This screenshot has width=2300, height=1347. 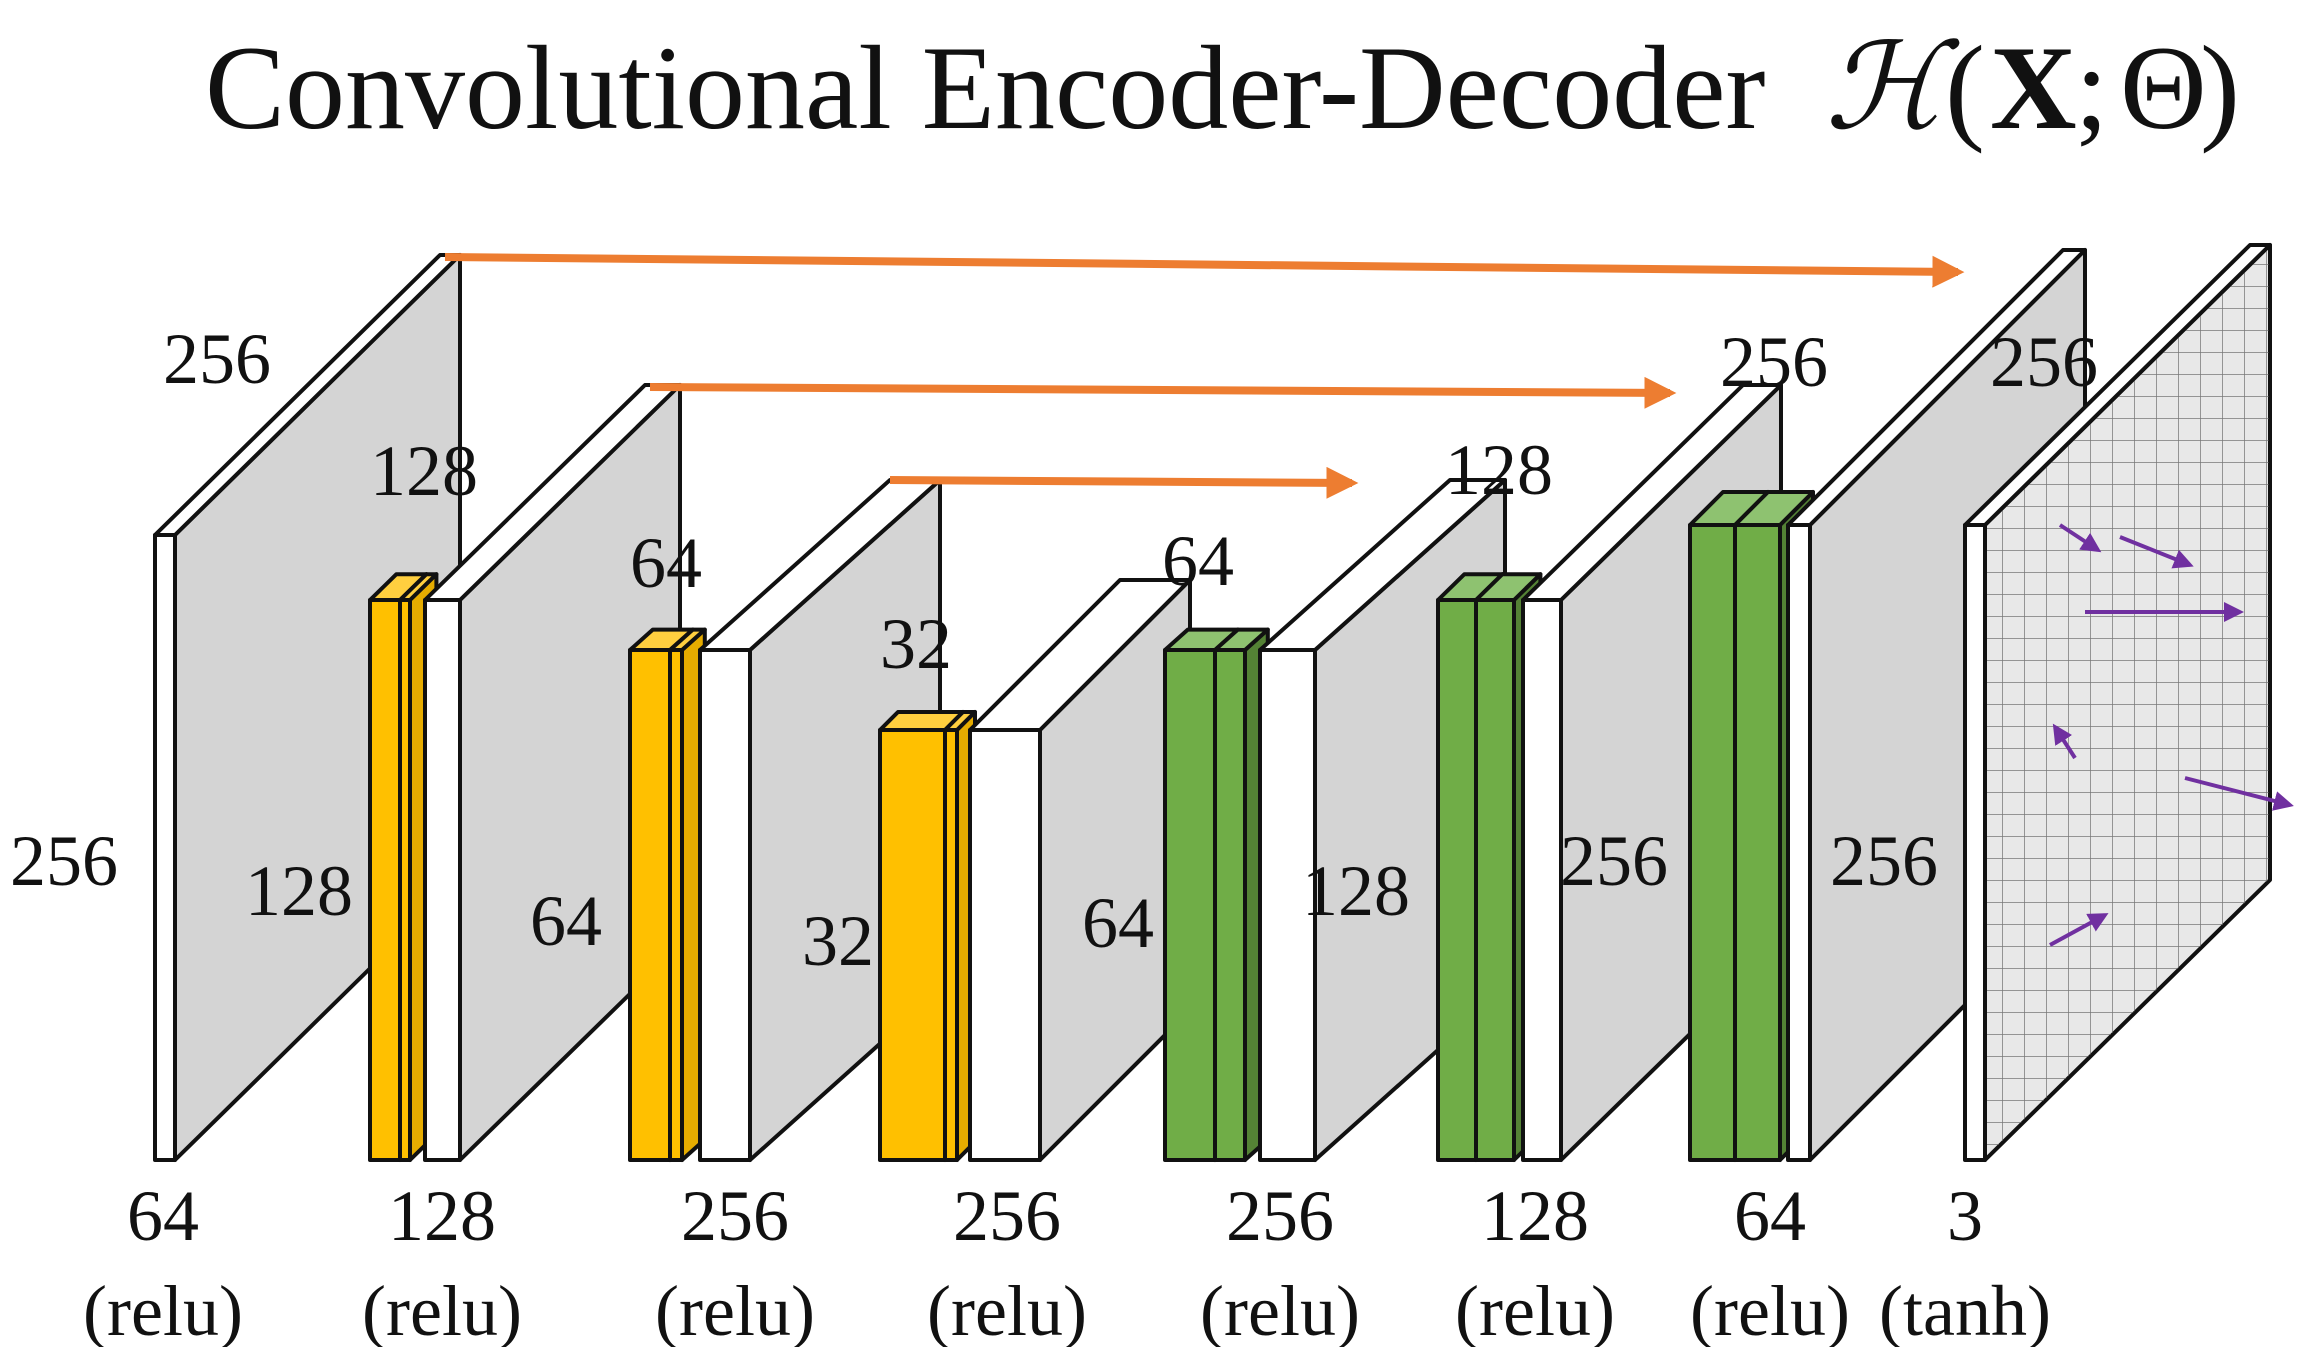 What do you see at coordinates (299, 891) in the screenshot?
I see `size-label-enc1-left: 128` at bounding box center [299, 891].